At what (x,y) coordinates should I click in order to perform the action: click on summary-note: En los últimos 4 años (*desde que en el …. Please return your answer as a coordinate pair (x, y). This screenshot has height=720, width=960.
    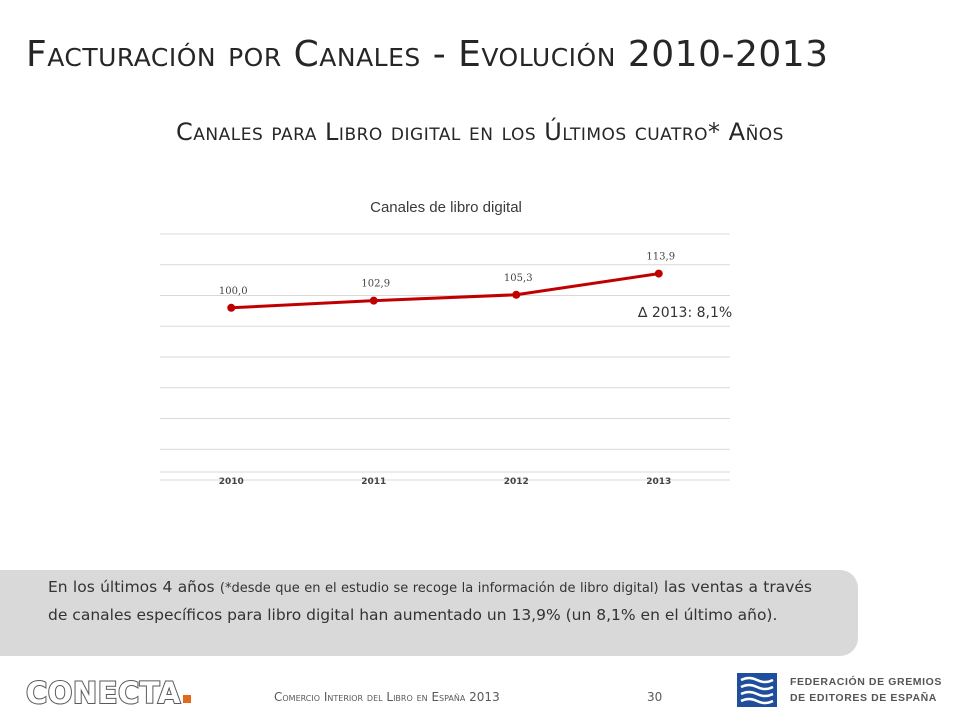
    Looking at the image, I should click on (430, 601).